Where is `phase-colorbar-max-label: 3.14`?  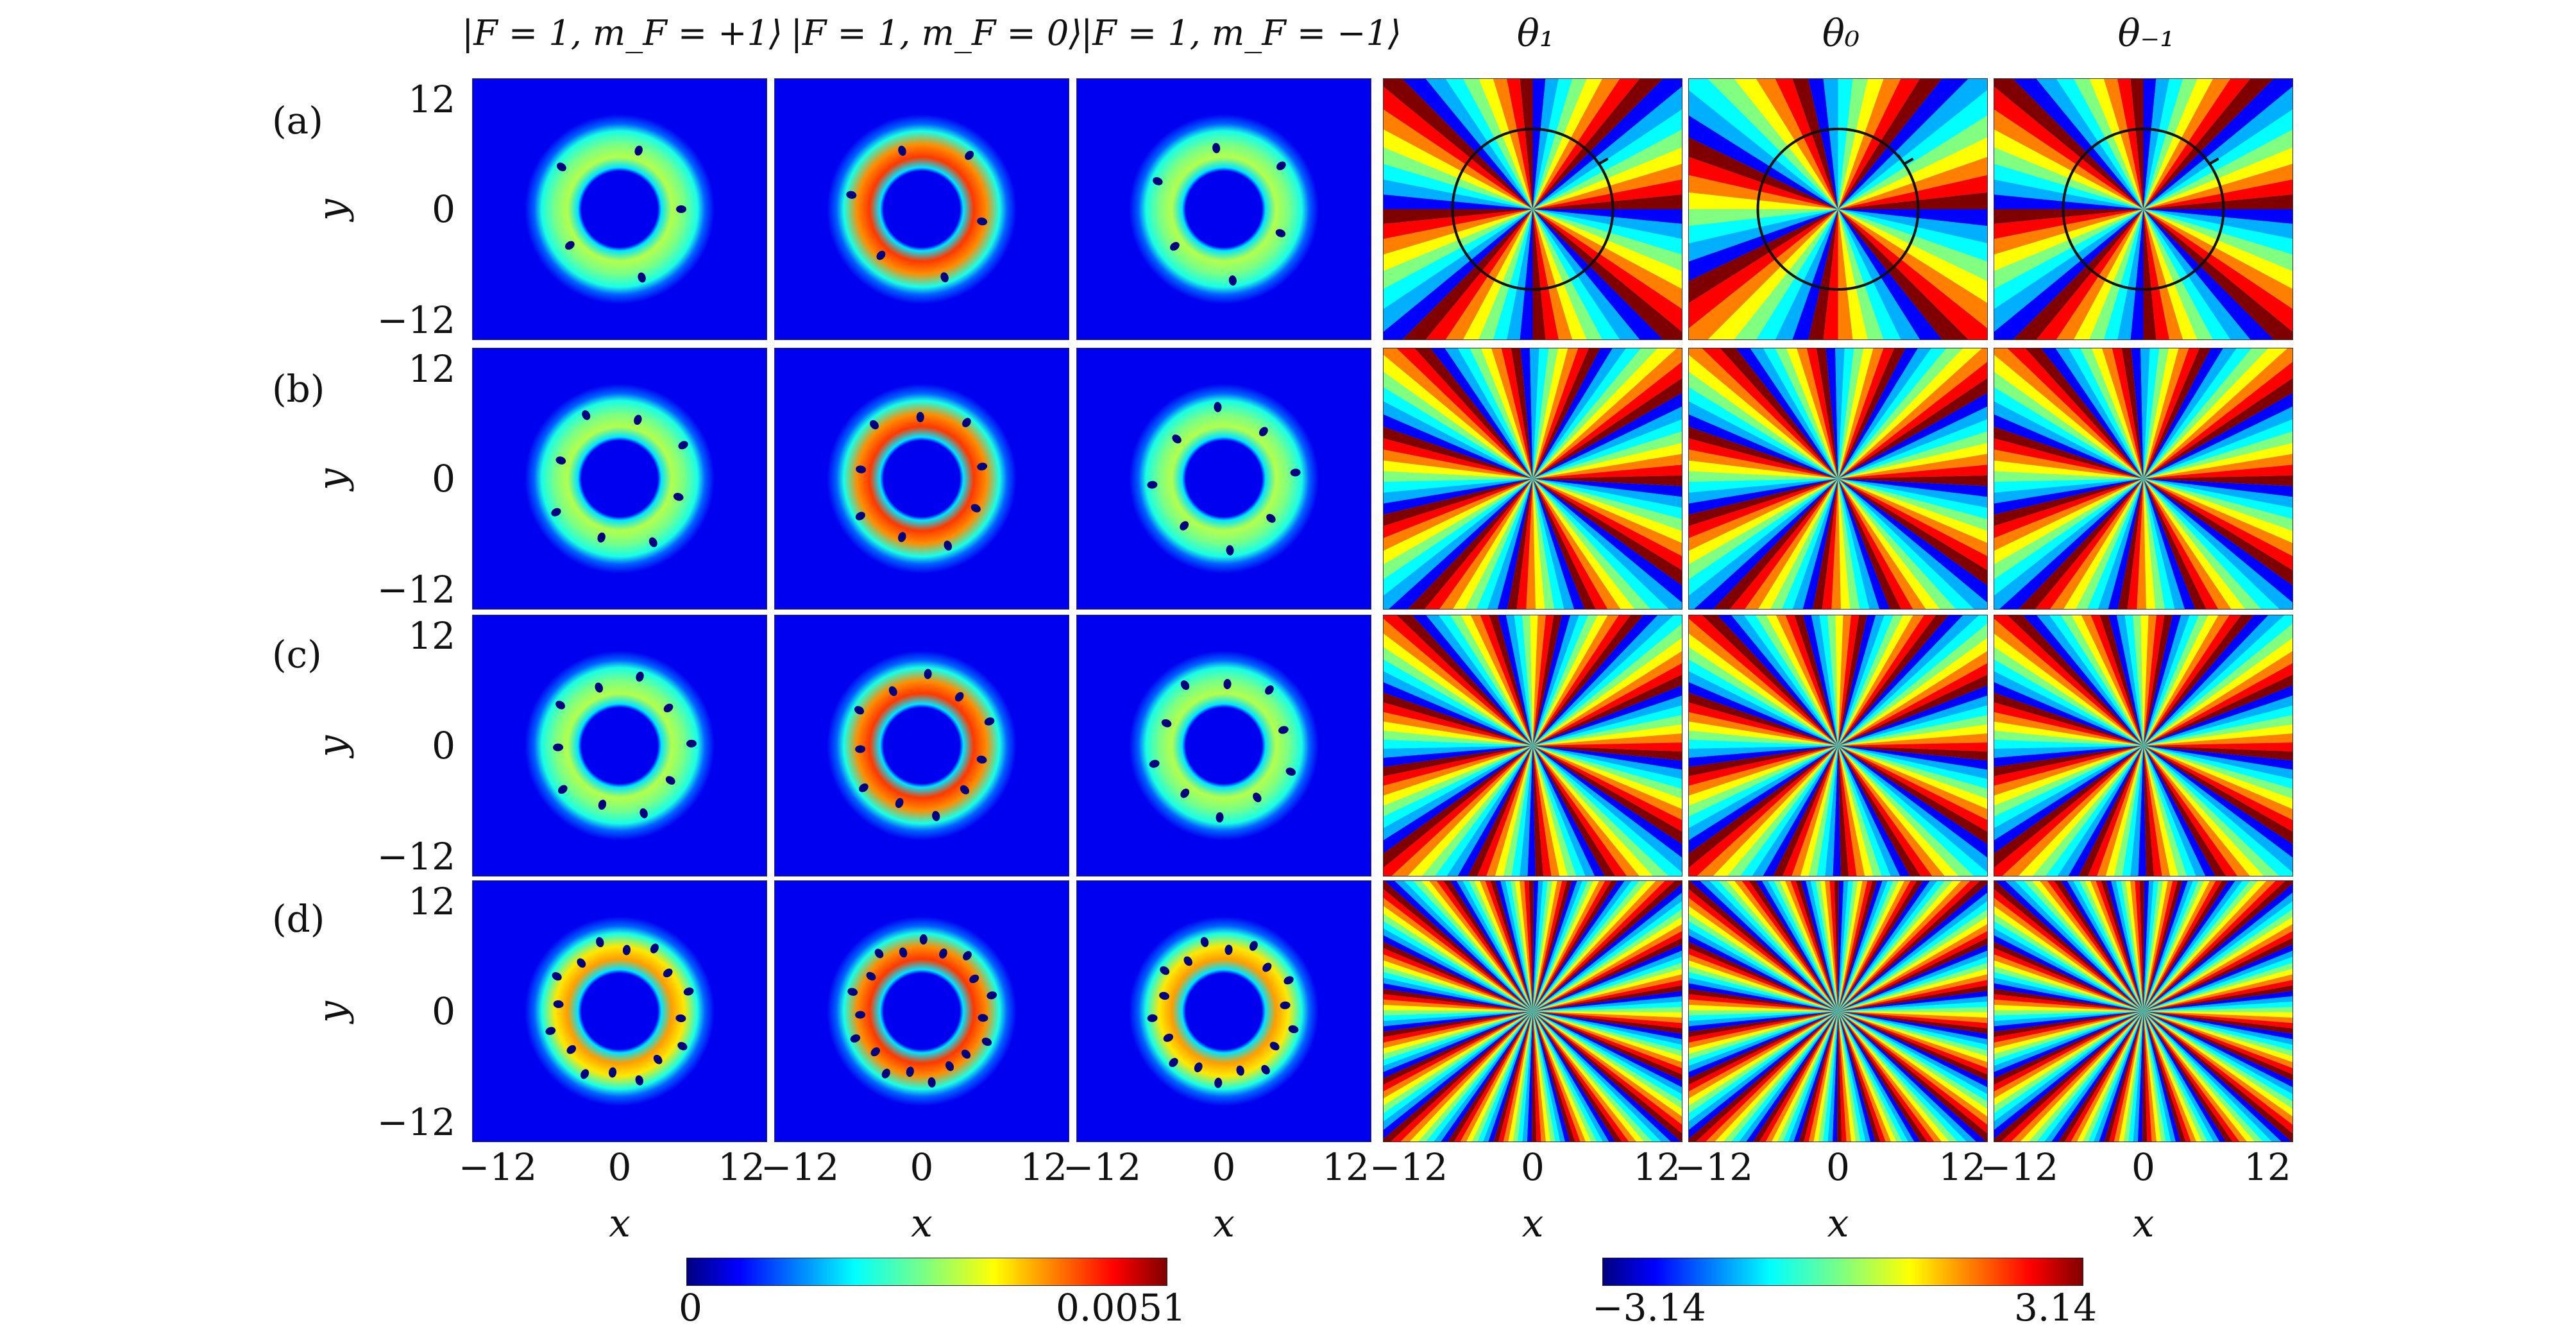
phase-colorbar-max-label: 3.14 is located at coordinates (2055, 1308).